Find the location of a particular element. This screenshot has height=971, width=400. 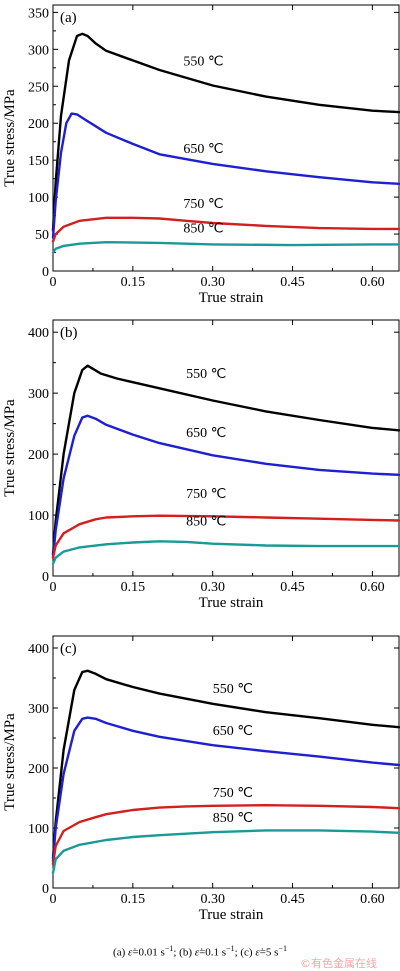

caption-b-symbol: ε̇ is located at coordinates (197, 952).